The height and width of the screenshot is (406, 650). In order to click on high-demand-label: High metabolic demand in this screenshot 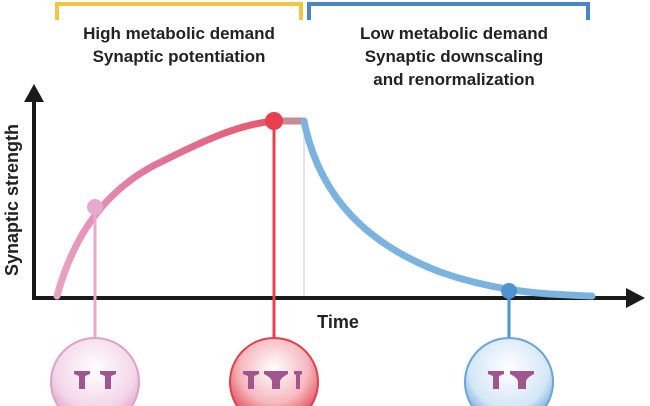, I will do `click(179, 33)`.